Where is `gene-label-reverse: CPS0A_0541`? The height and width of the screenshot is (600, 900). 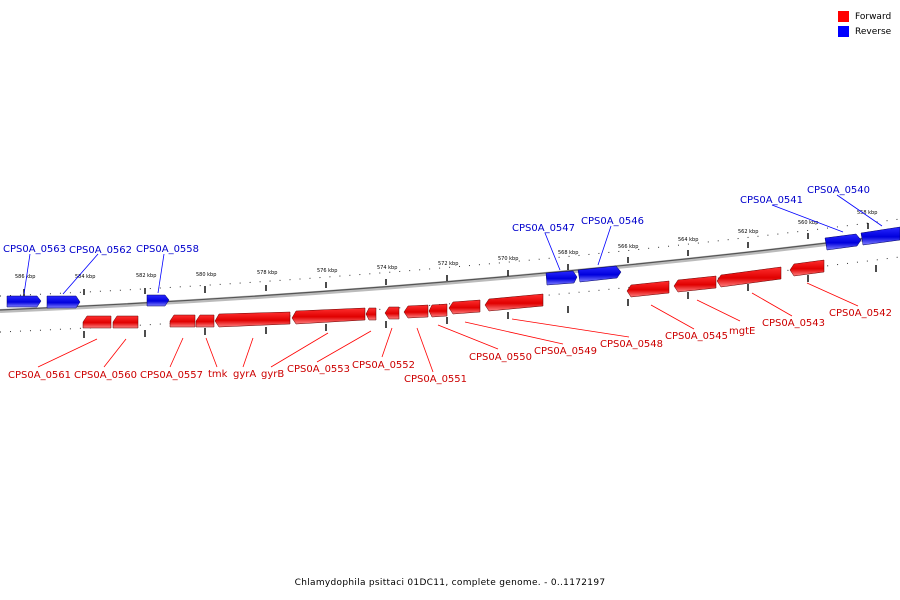
gene-label-reverse: CPS0A_0541 is located at coordinates (771, 200).